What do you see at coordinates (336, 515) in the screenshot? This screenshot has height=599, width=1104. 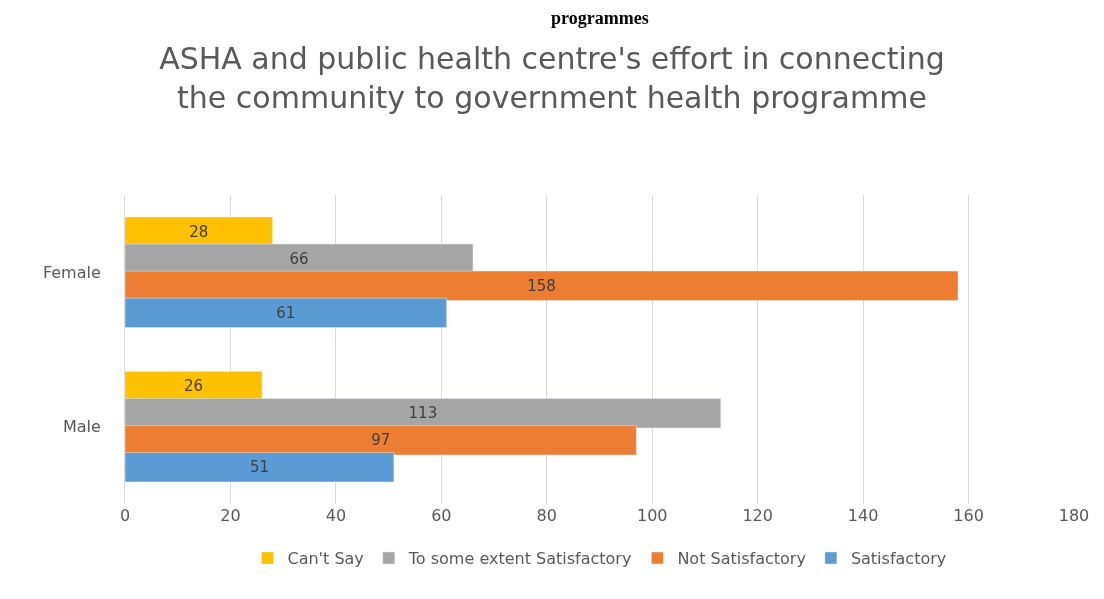 I see `x-tick-label: 40` at bounding box center [336, 515].